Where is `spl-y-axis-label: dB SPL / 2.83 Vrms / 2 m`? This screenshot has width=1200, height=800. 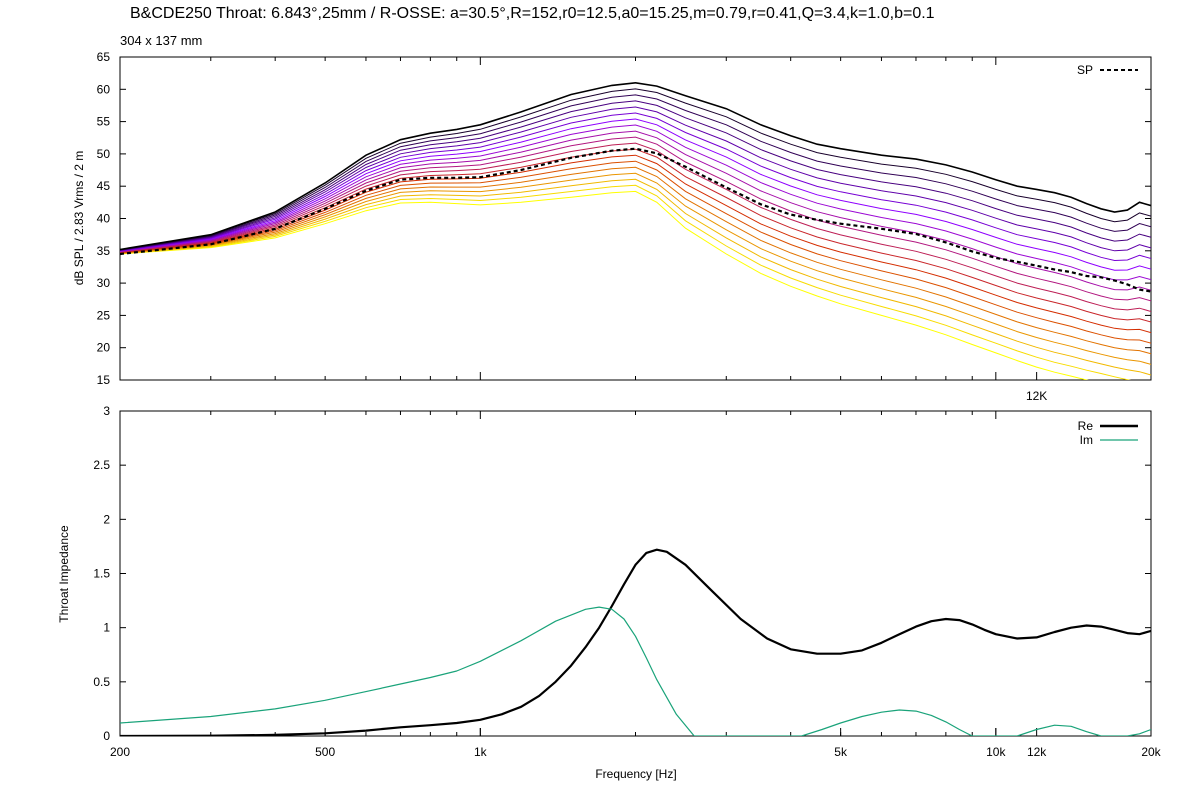
spl-y-axis-label: dB SPL / 2.83 Vrms / 2 m is located at coordinates (79, 218).